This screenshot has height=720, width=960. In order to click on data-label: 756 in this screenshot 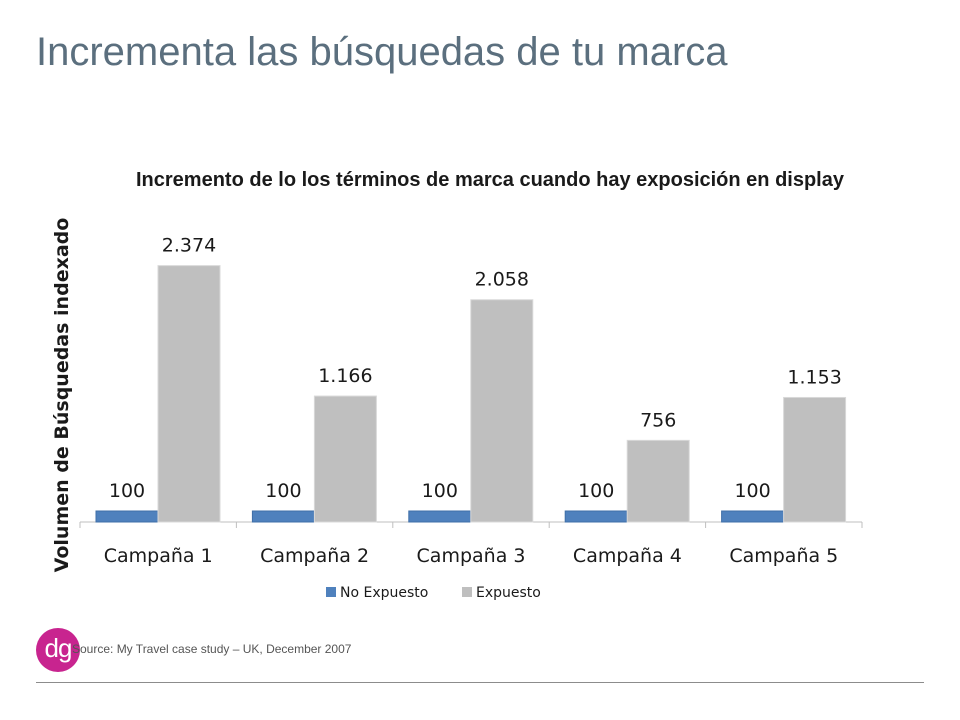, I will do `click(658, 420)`.